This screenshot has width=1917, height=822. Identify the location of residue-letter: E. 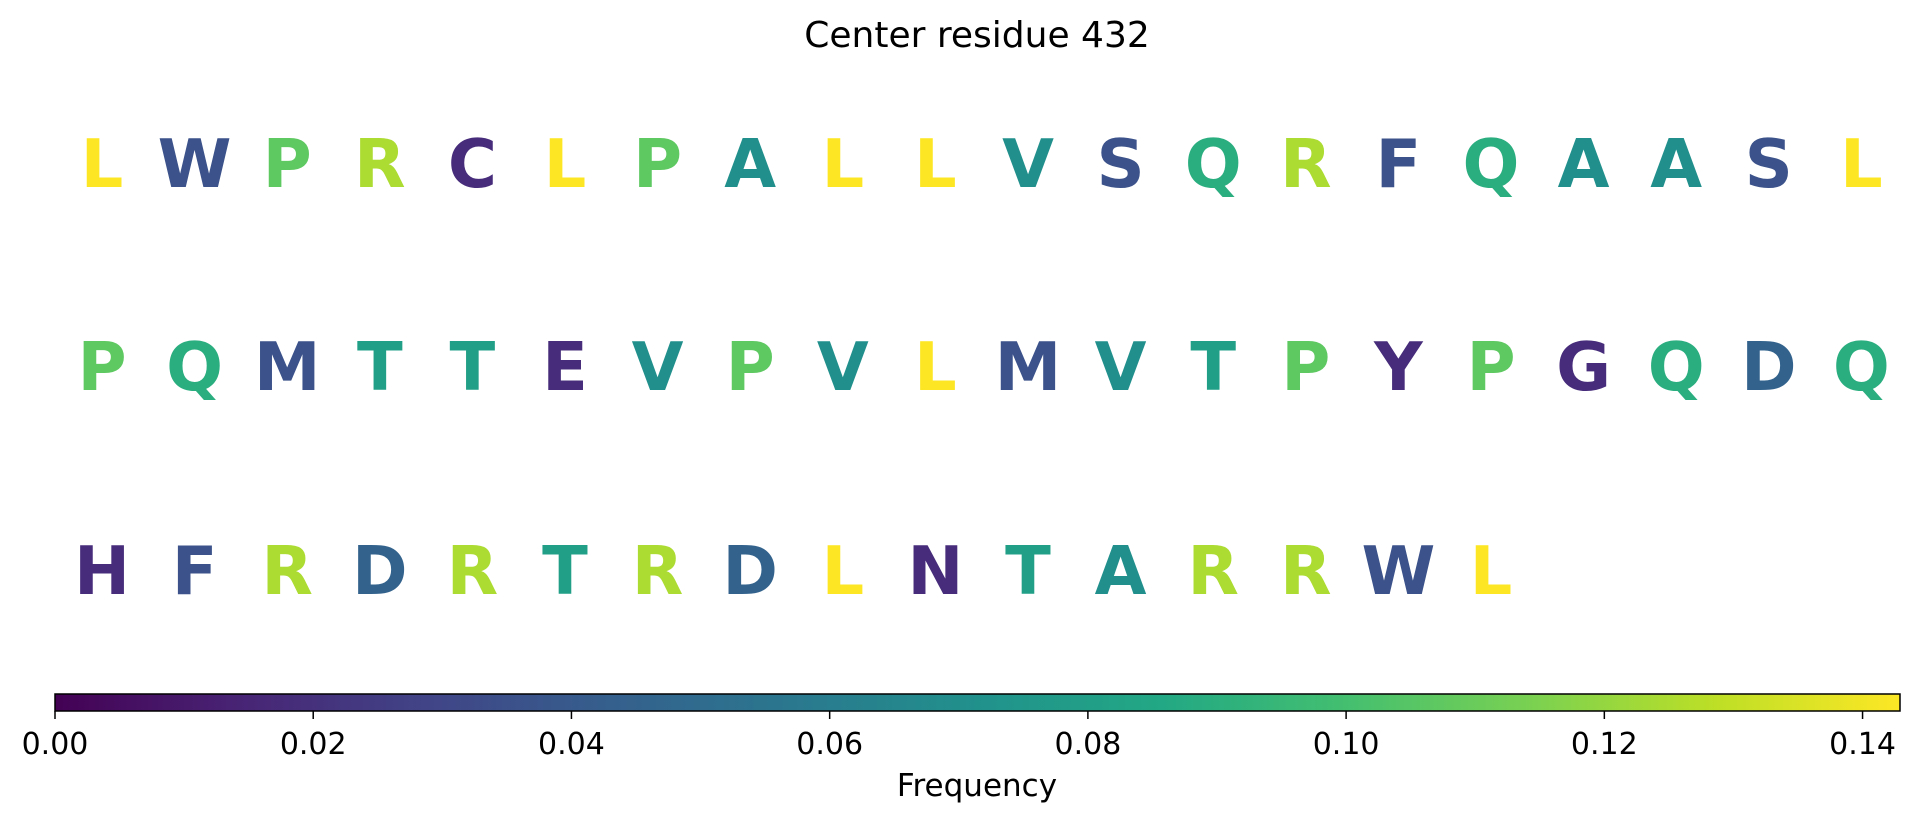
(565, 367).